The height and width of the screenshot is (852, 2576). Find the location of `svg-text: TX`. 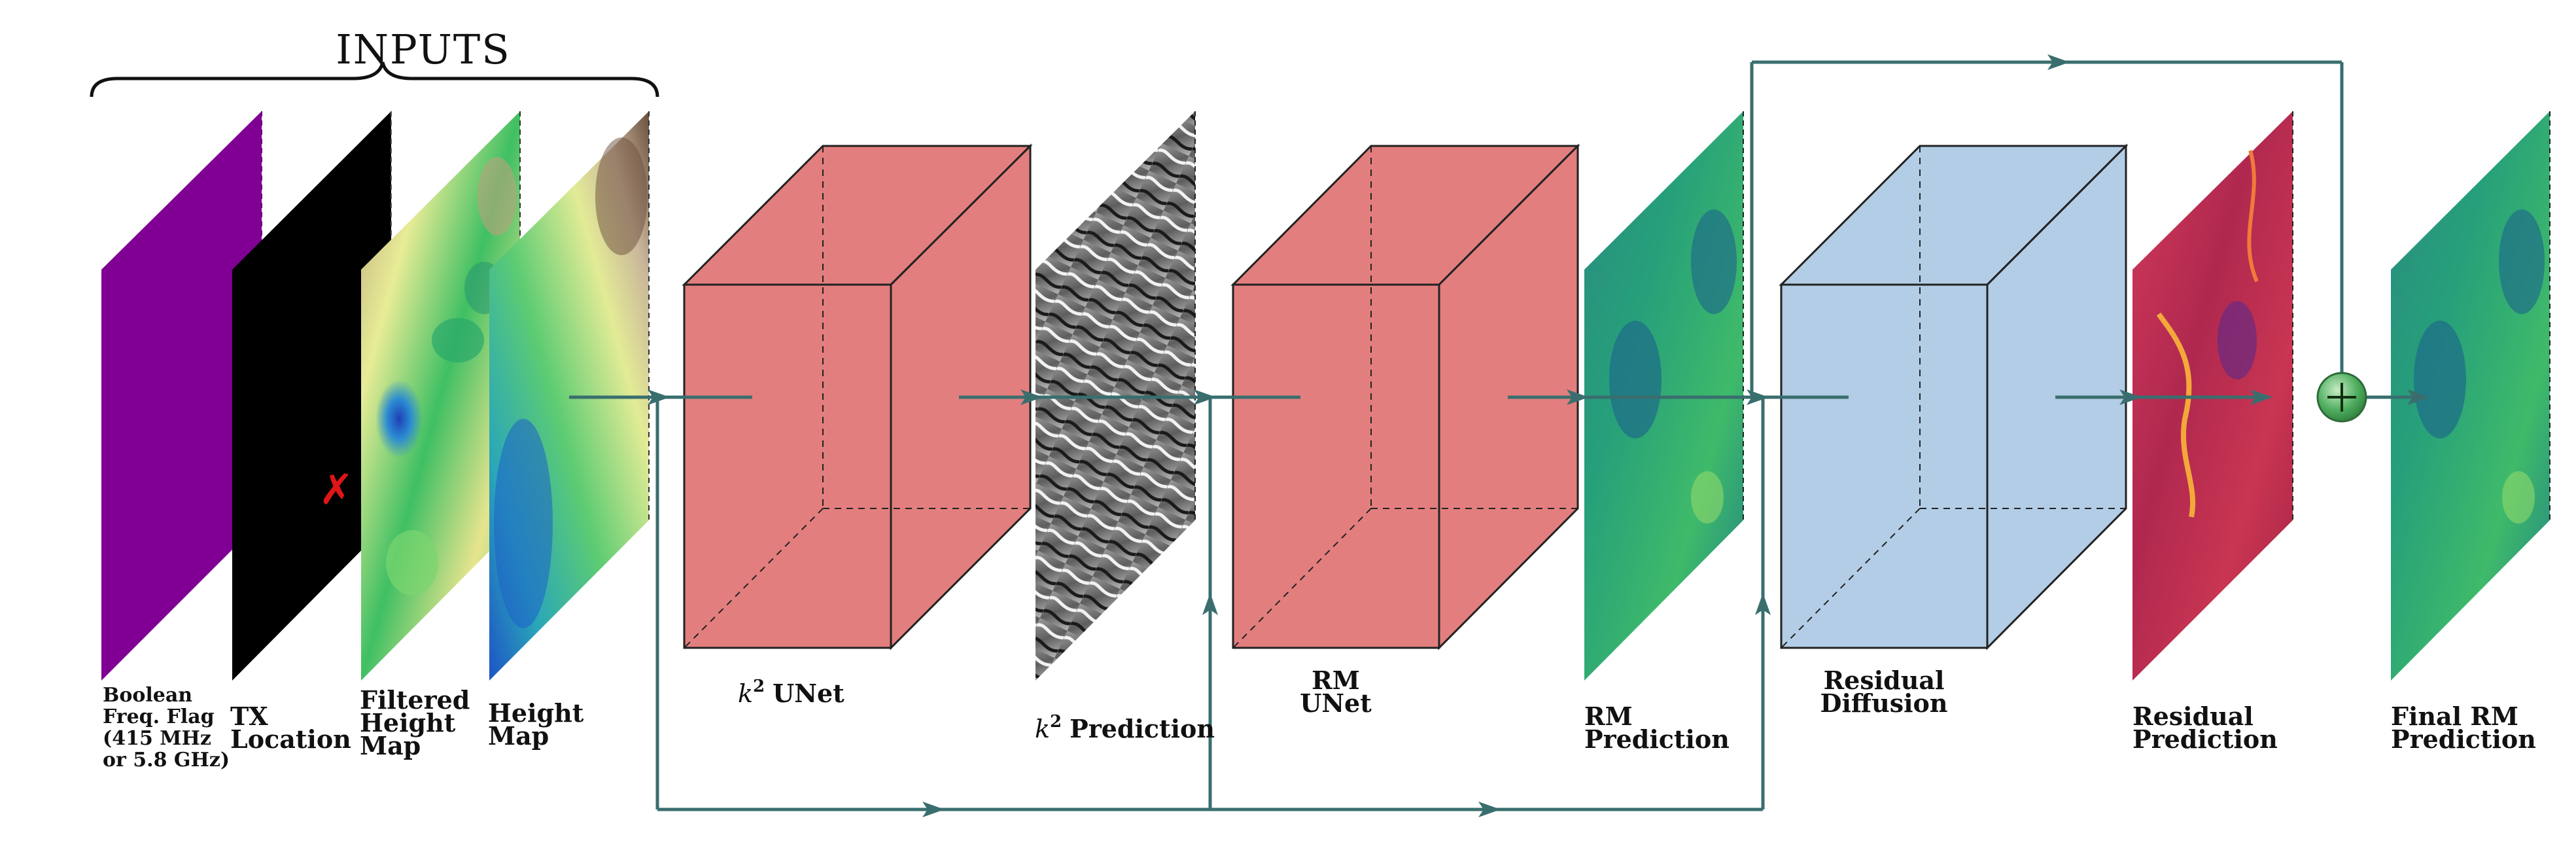

svg-text: TX is located at coordinates (249, 716).